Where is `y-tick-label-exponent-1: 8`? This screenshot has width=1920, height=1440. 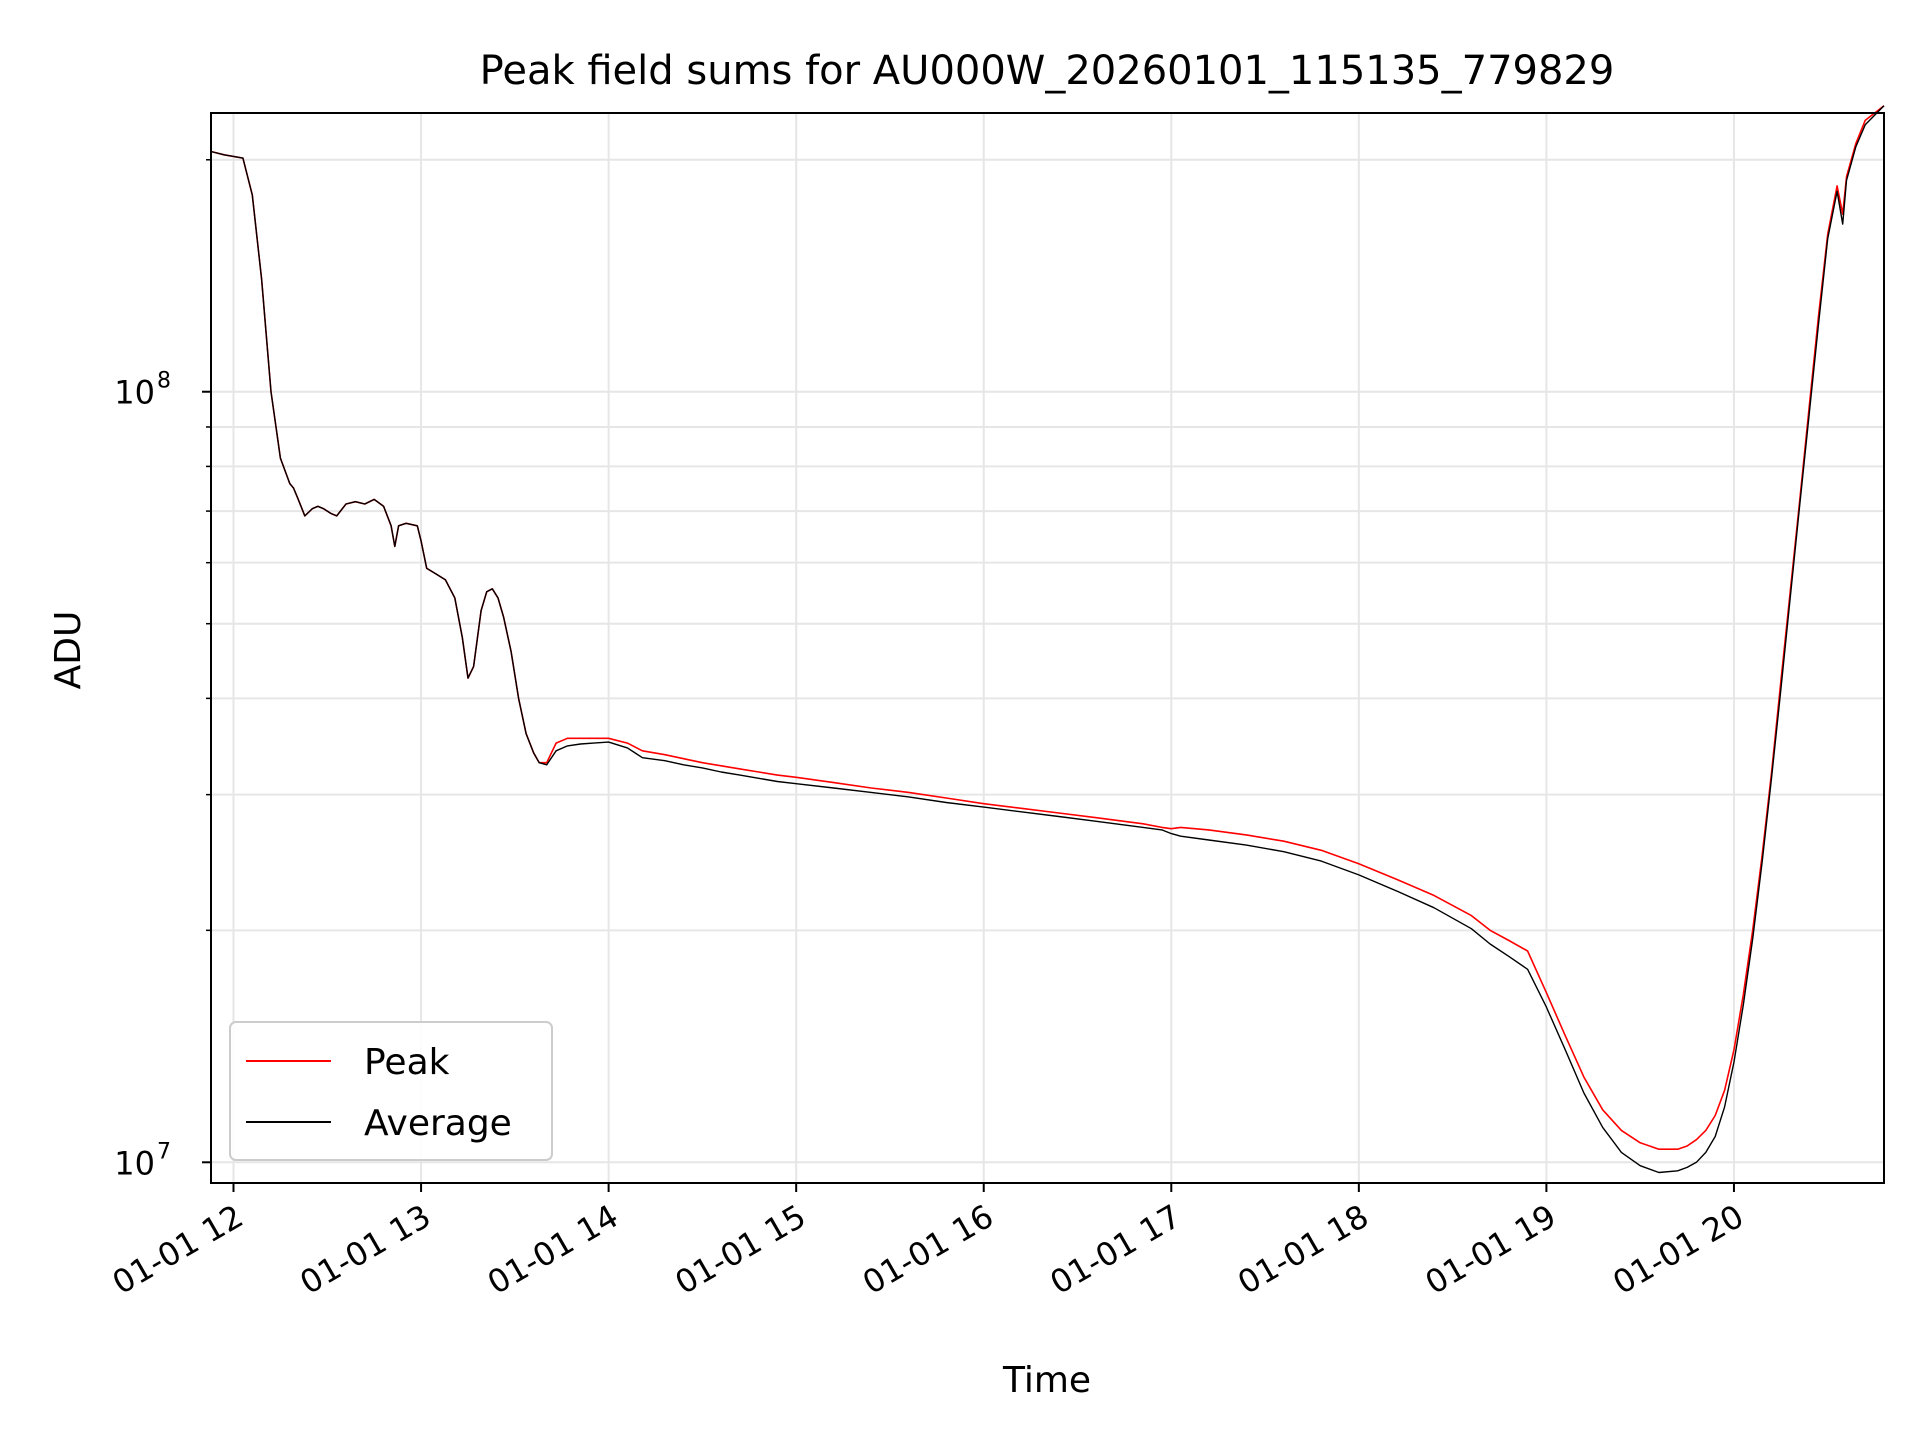 y-tick-label-exponent-1: 8 is located at coordinates (164, 381).